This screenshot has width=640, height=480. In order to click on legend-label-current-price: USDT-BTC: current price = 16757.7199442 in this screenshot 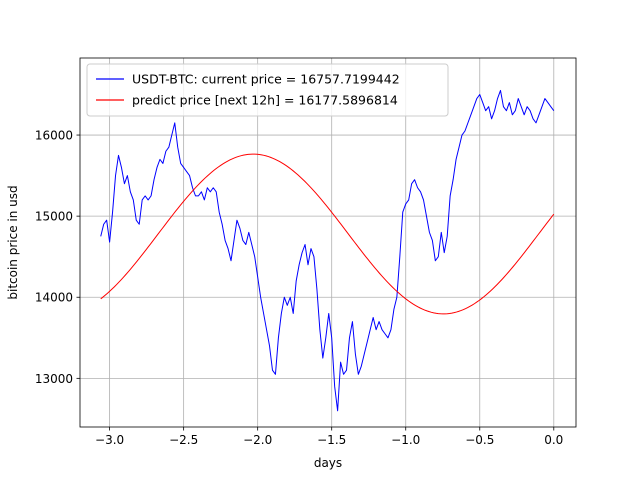, I will do `click(266, 79)`.